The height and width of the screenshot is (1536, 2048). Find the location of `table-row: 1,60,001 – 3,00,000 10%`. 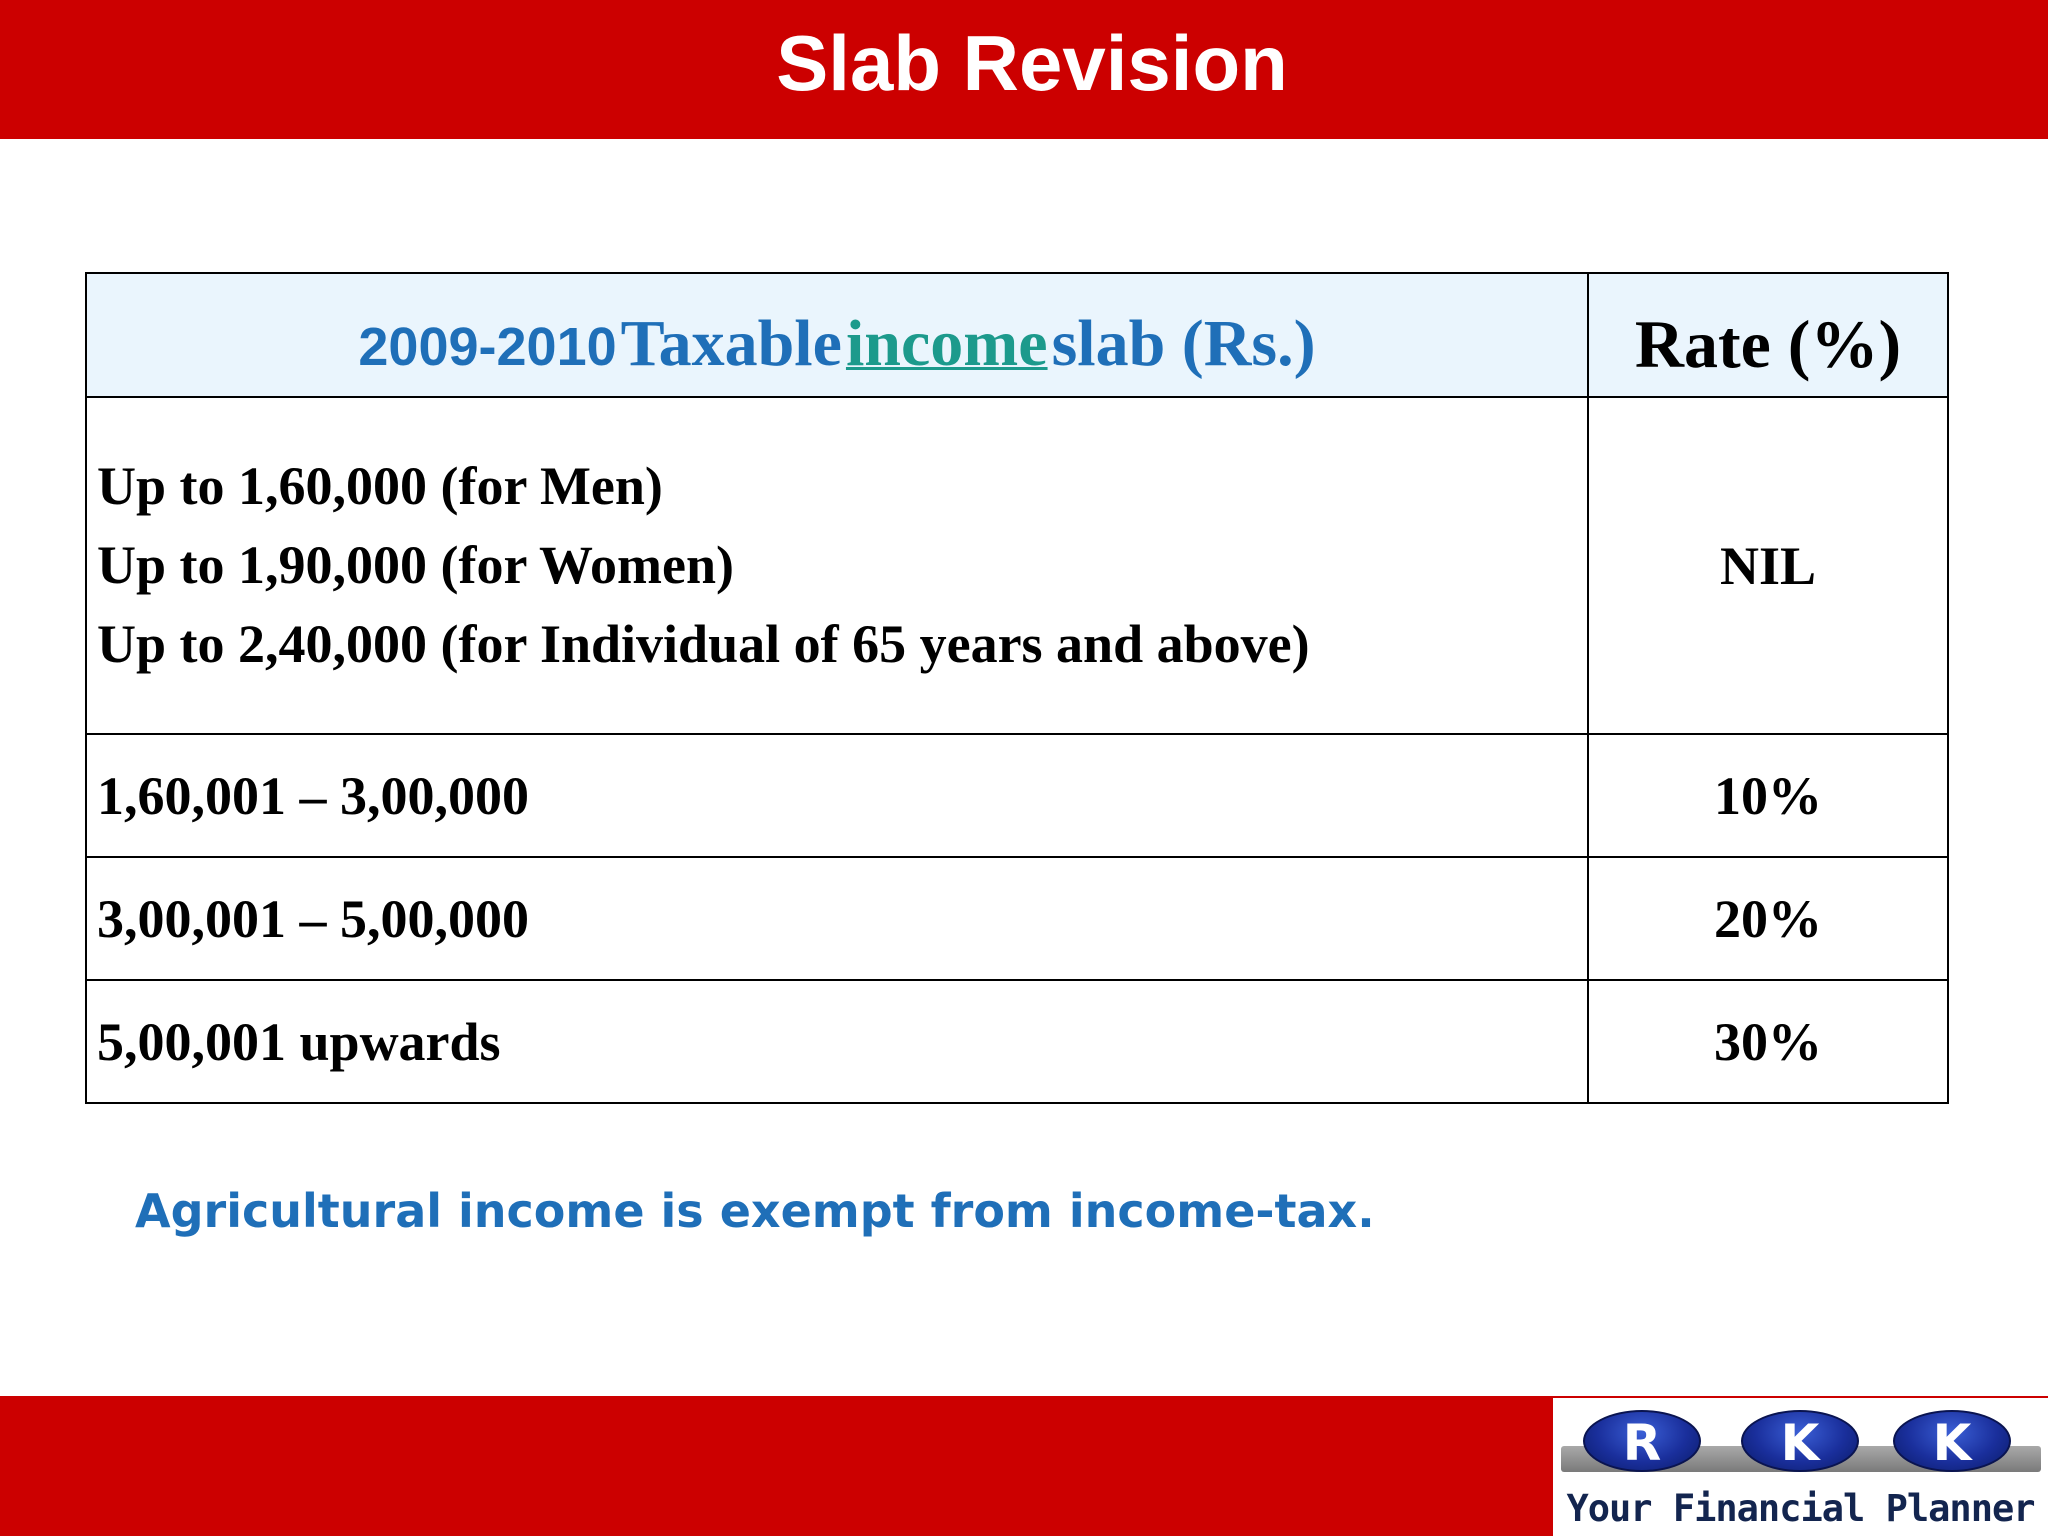

table-row: 1,60,001 – 3,00,000 10% is located at coordinates (1017, 795).